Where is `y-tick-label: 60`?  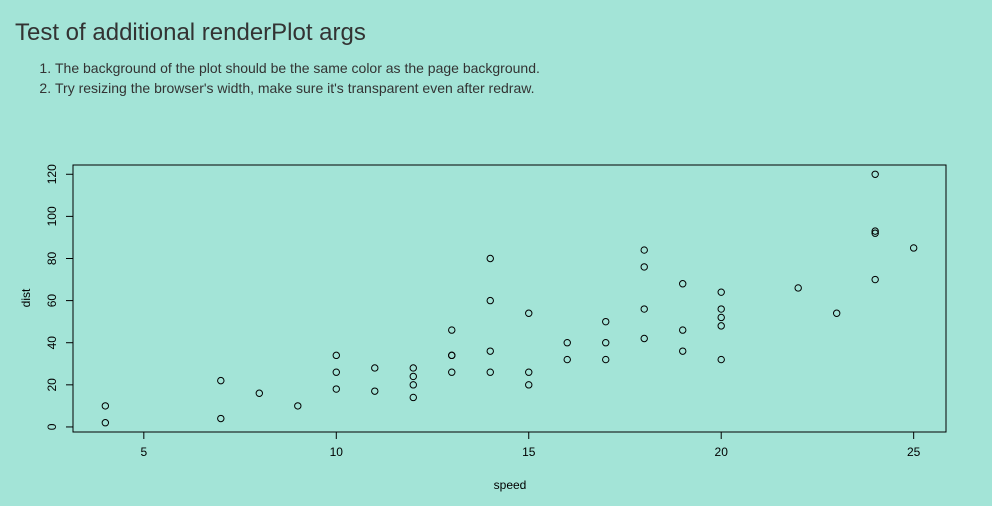 y-tick-label: 60 is located at coordinates (52, 301).